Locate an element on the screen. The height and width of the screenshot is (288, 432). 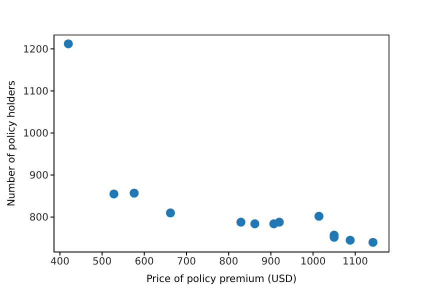
x-tick-label: 900 is located at coordinates (270, 262).